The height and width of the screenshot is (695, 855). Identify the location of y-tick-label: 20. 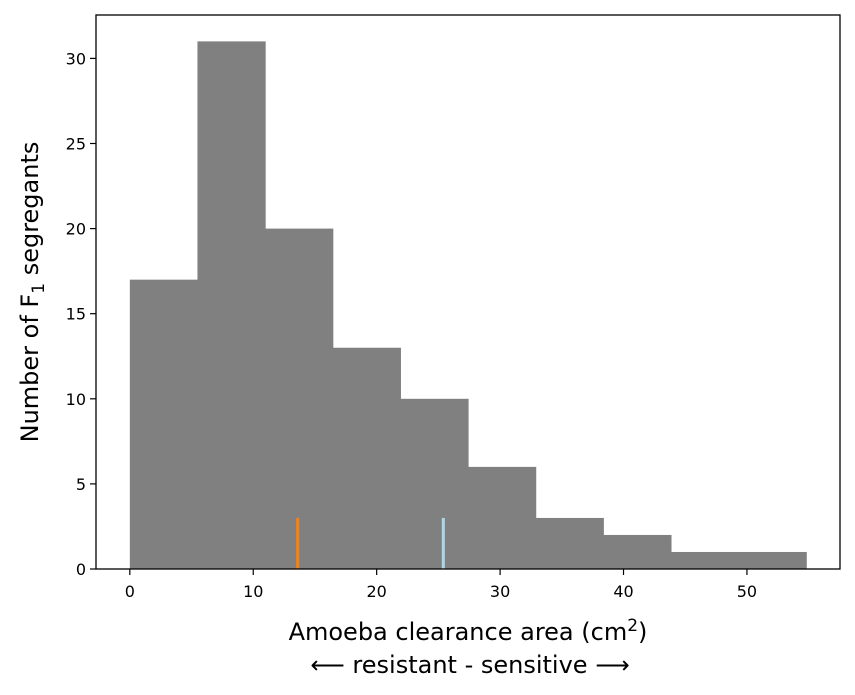
(76, 229).